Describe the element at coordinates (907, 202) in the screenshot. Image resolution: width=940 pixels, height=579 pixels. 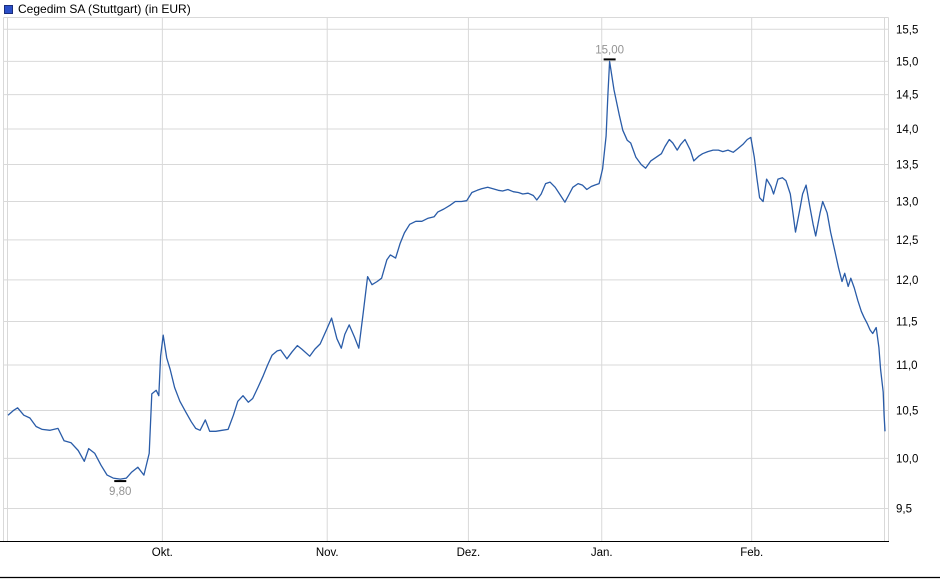
I see `y-tick-label: 13,0` at that location.